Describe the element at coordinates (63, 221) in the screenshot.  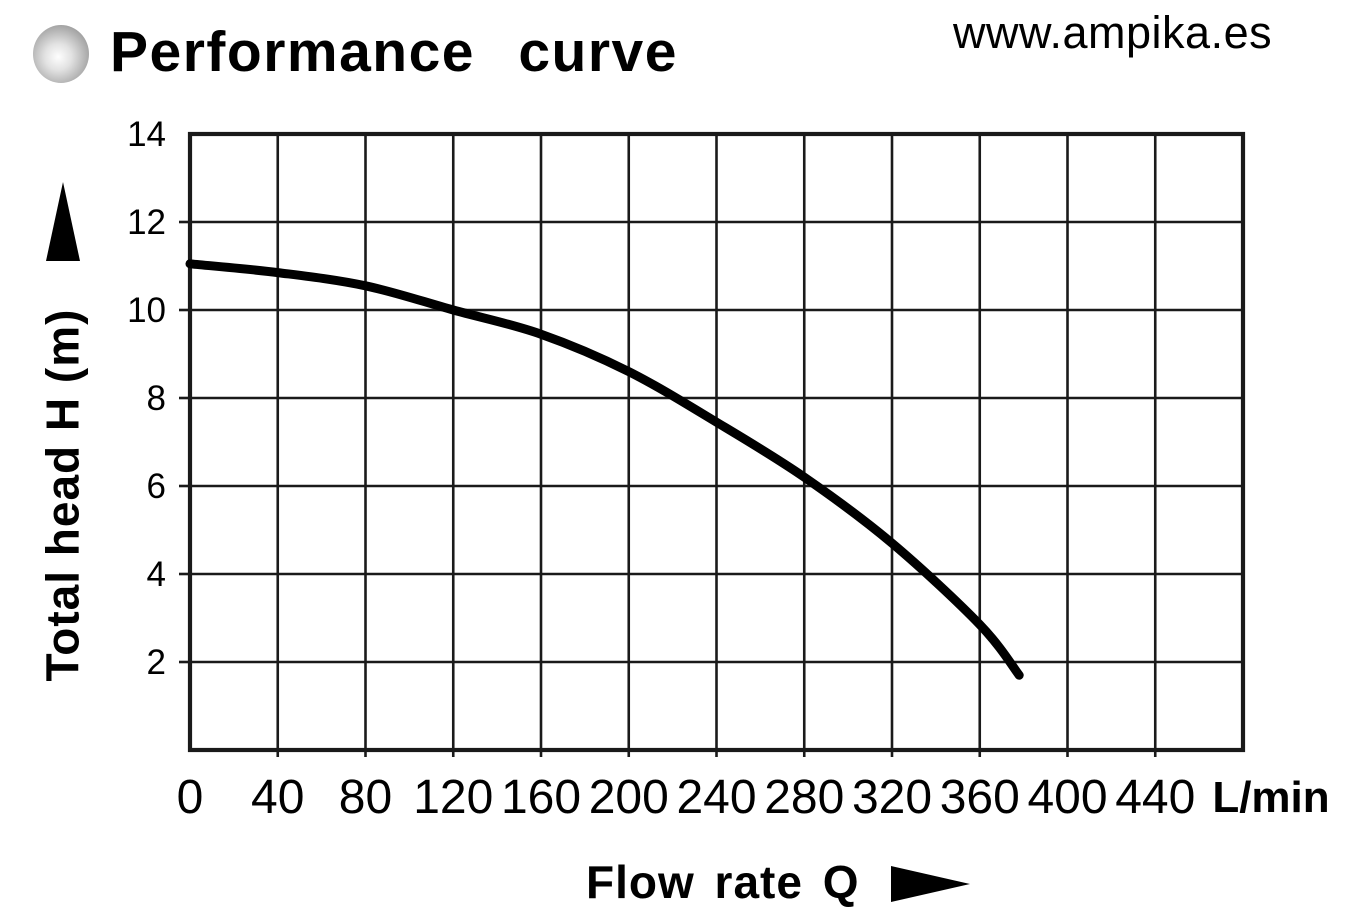
I see `y-axis-up-arrow-icon` at that location.